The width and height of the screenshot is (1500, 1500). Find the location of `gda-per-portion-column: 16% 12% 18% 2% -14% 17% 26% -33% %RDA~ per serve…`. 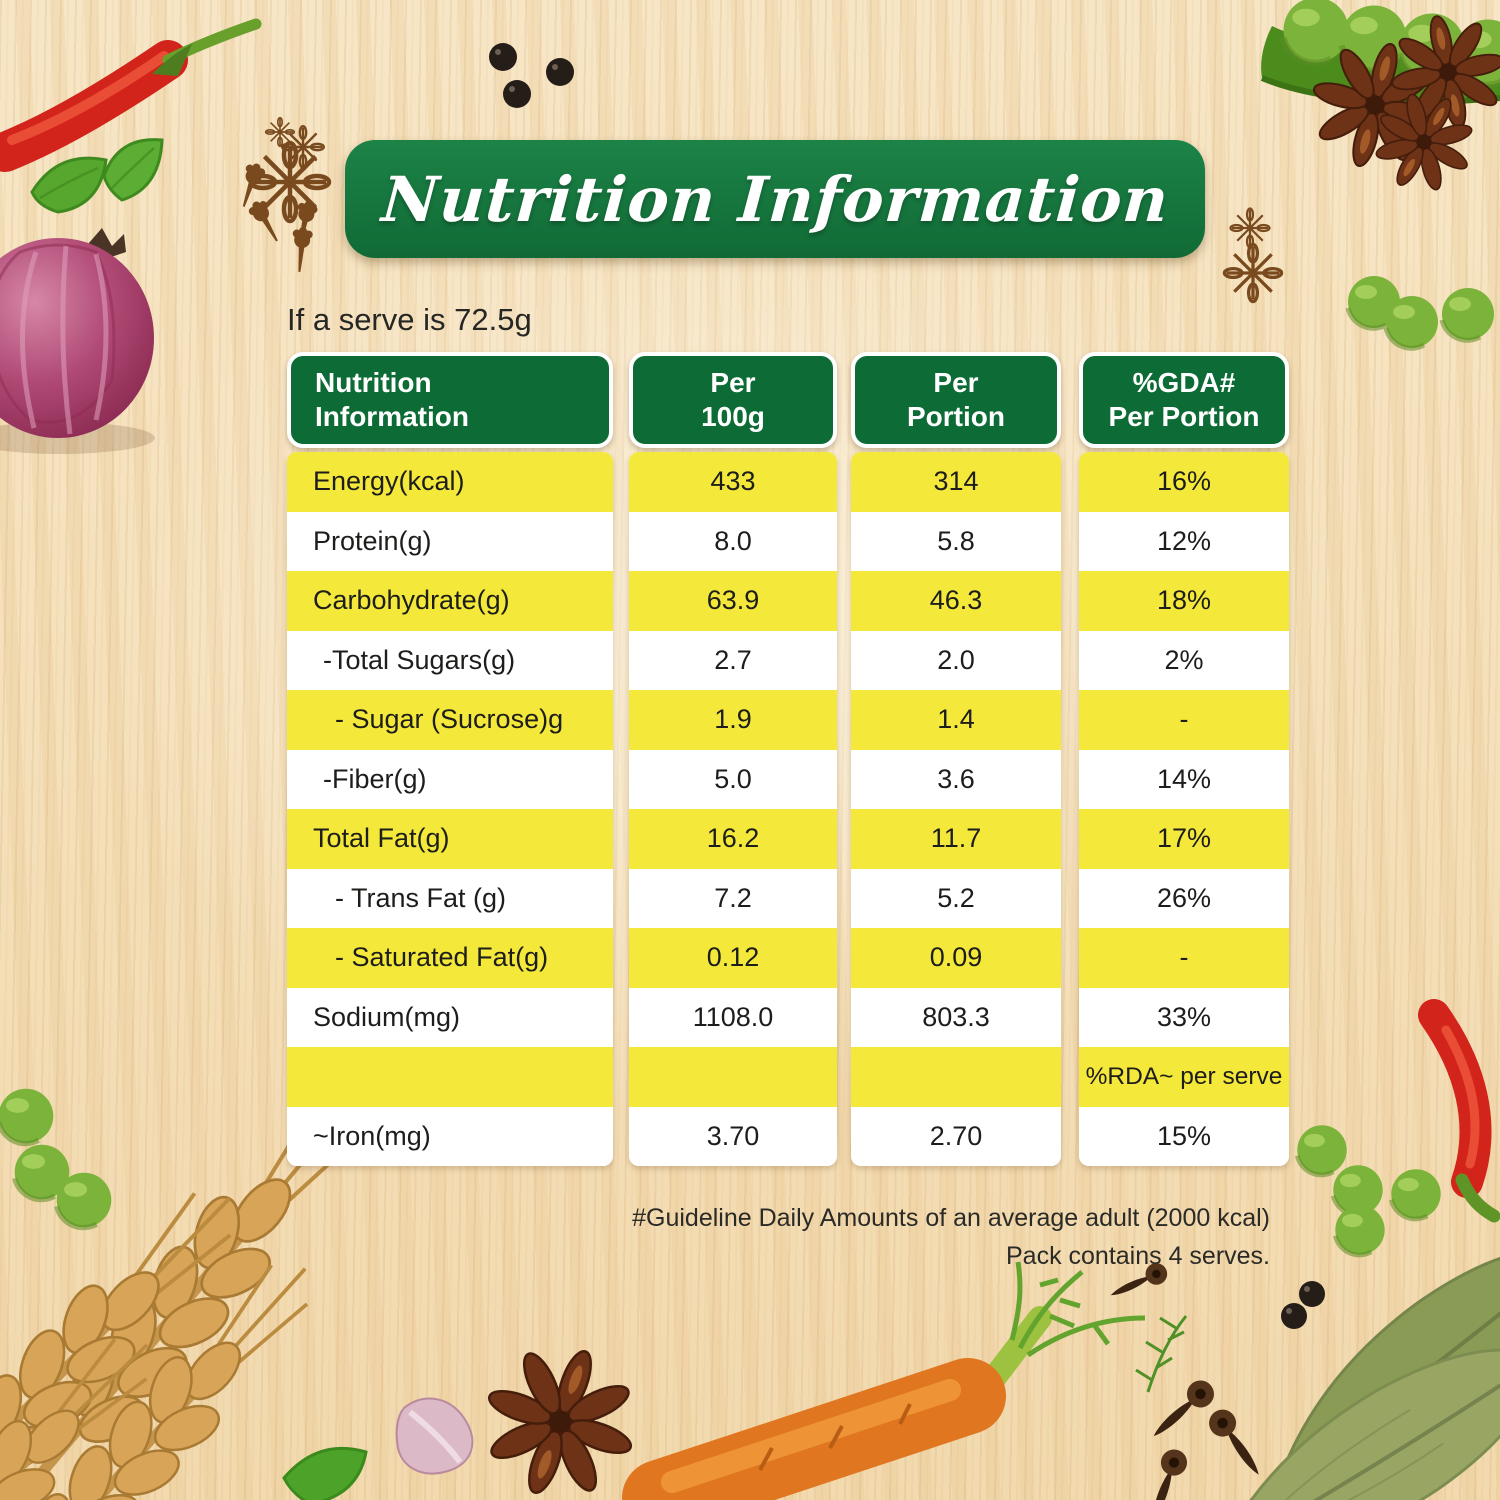

gda-per-portion-column: 16% 12% 18% 2% -14% 17% 26% -33% %RDA~ per serve… is located at coordinates (1184, 809).